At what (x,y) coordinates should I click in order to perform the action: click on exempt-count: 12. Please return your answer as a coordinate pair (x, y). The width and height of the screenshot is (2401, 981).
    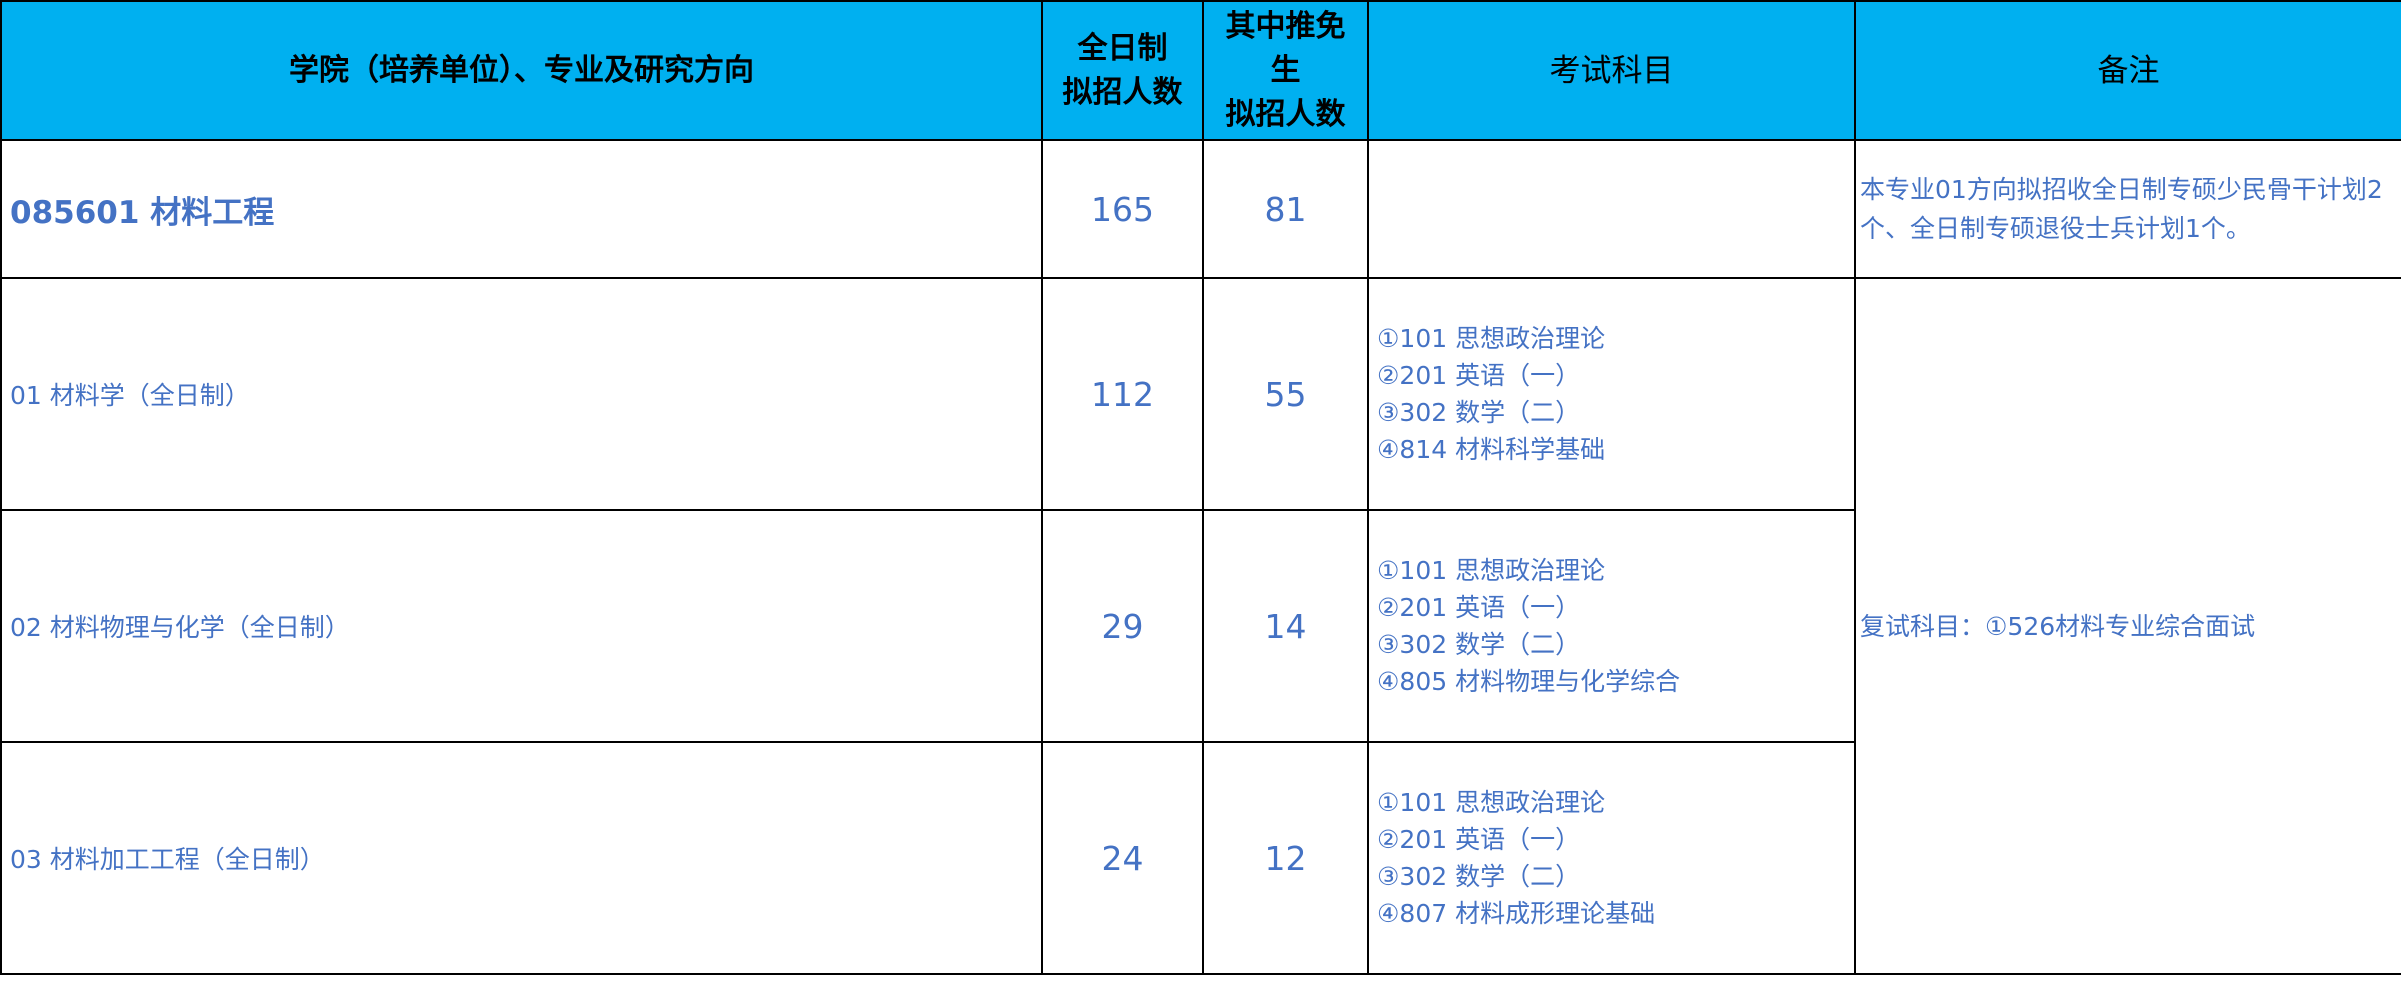
    Looking at the image, I should click on (1285, 858).